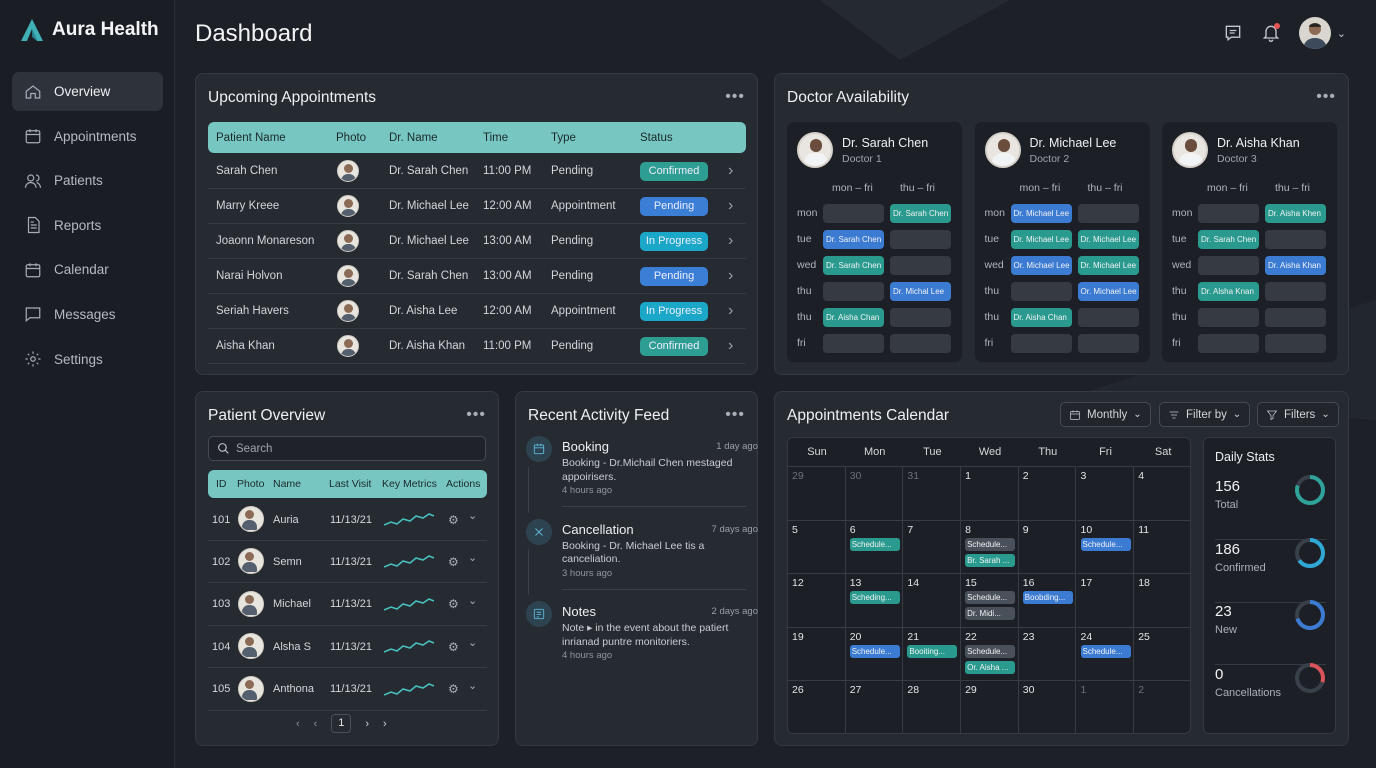 Image resolution: width=1376 pixels, height=768 pixels. Describe the element at coordinates (1041, 265) in the screenshot. I see `availability-slot: Or. Michael Lee` at that location.